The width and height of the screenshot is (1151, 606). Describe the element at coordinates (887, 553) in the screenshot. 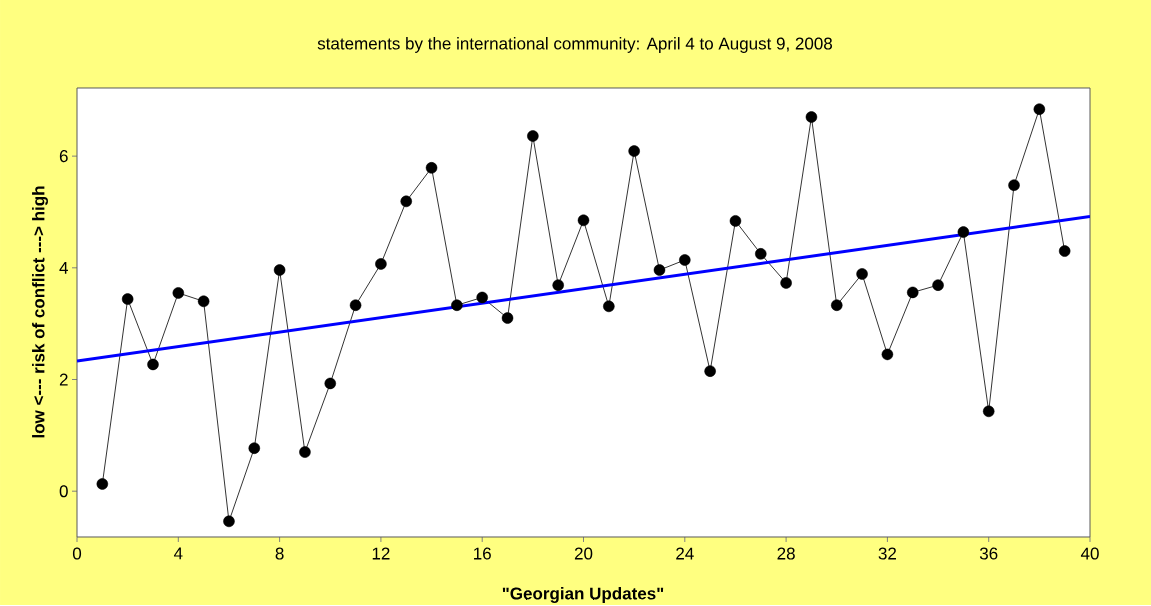

I see `x-tick-label: 32` at that location.